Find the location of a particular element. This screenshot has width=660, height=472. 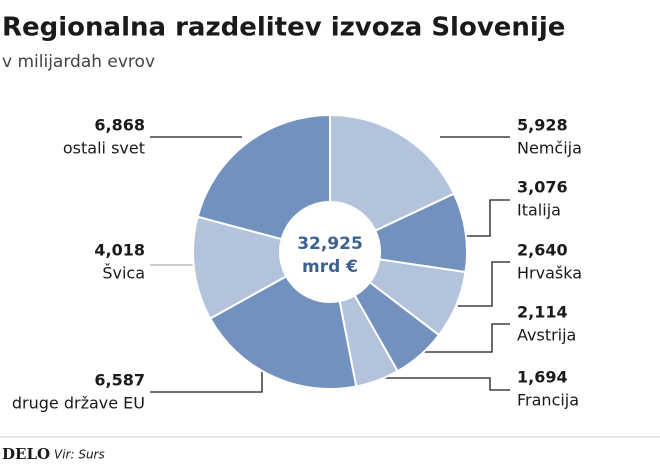

total-unit: mrd € is located at coordinates (330, 267).